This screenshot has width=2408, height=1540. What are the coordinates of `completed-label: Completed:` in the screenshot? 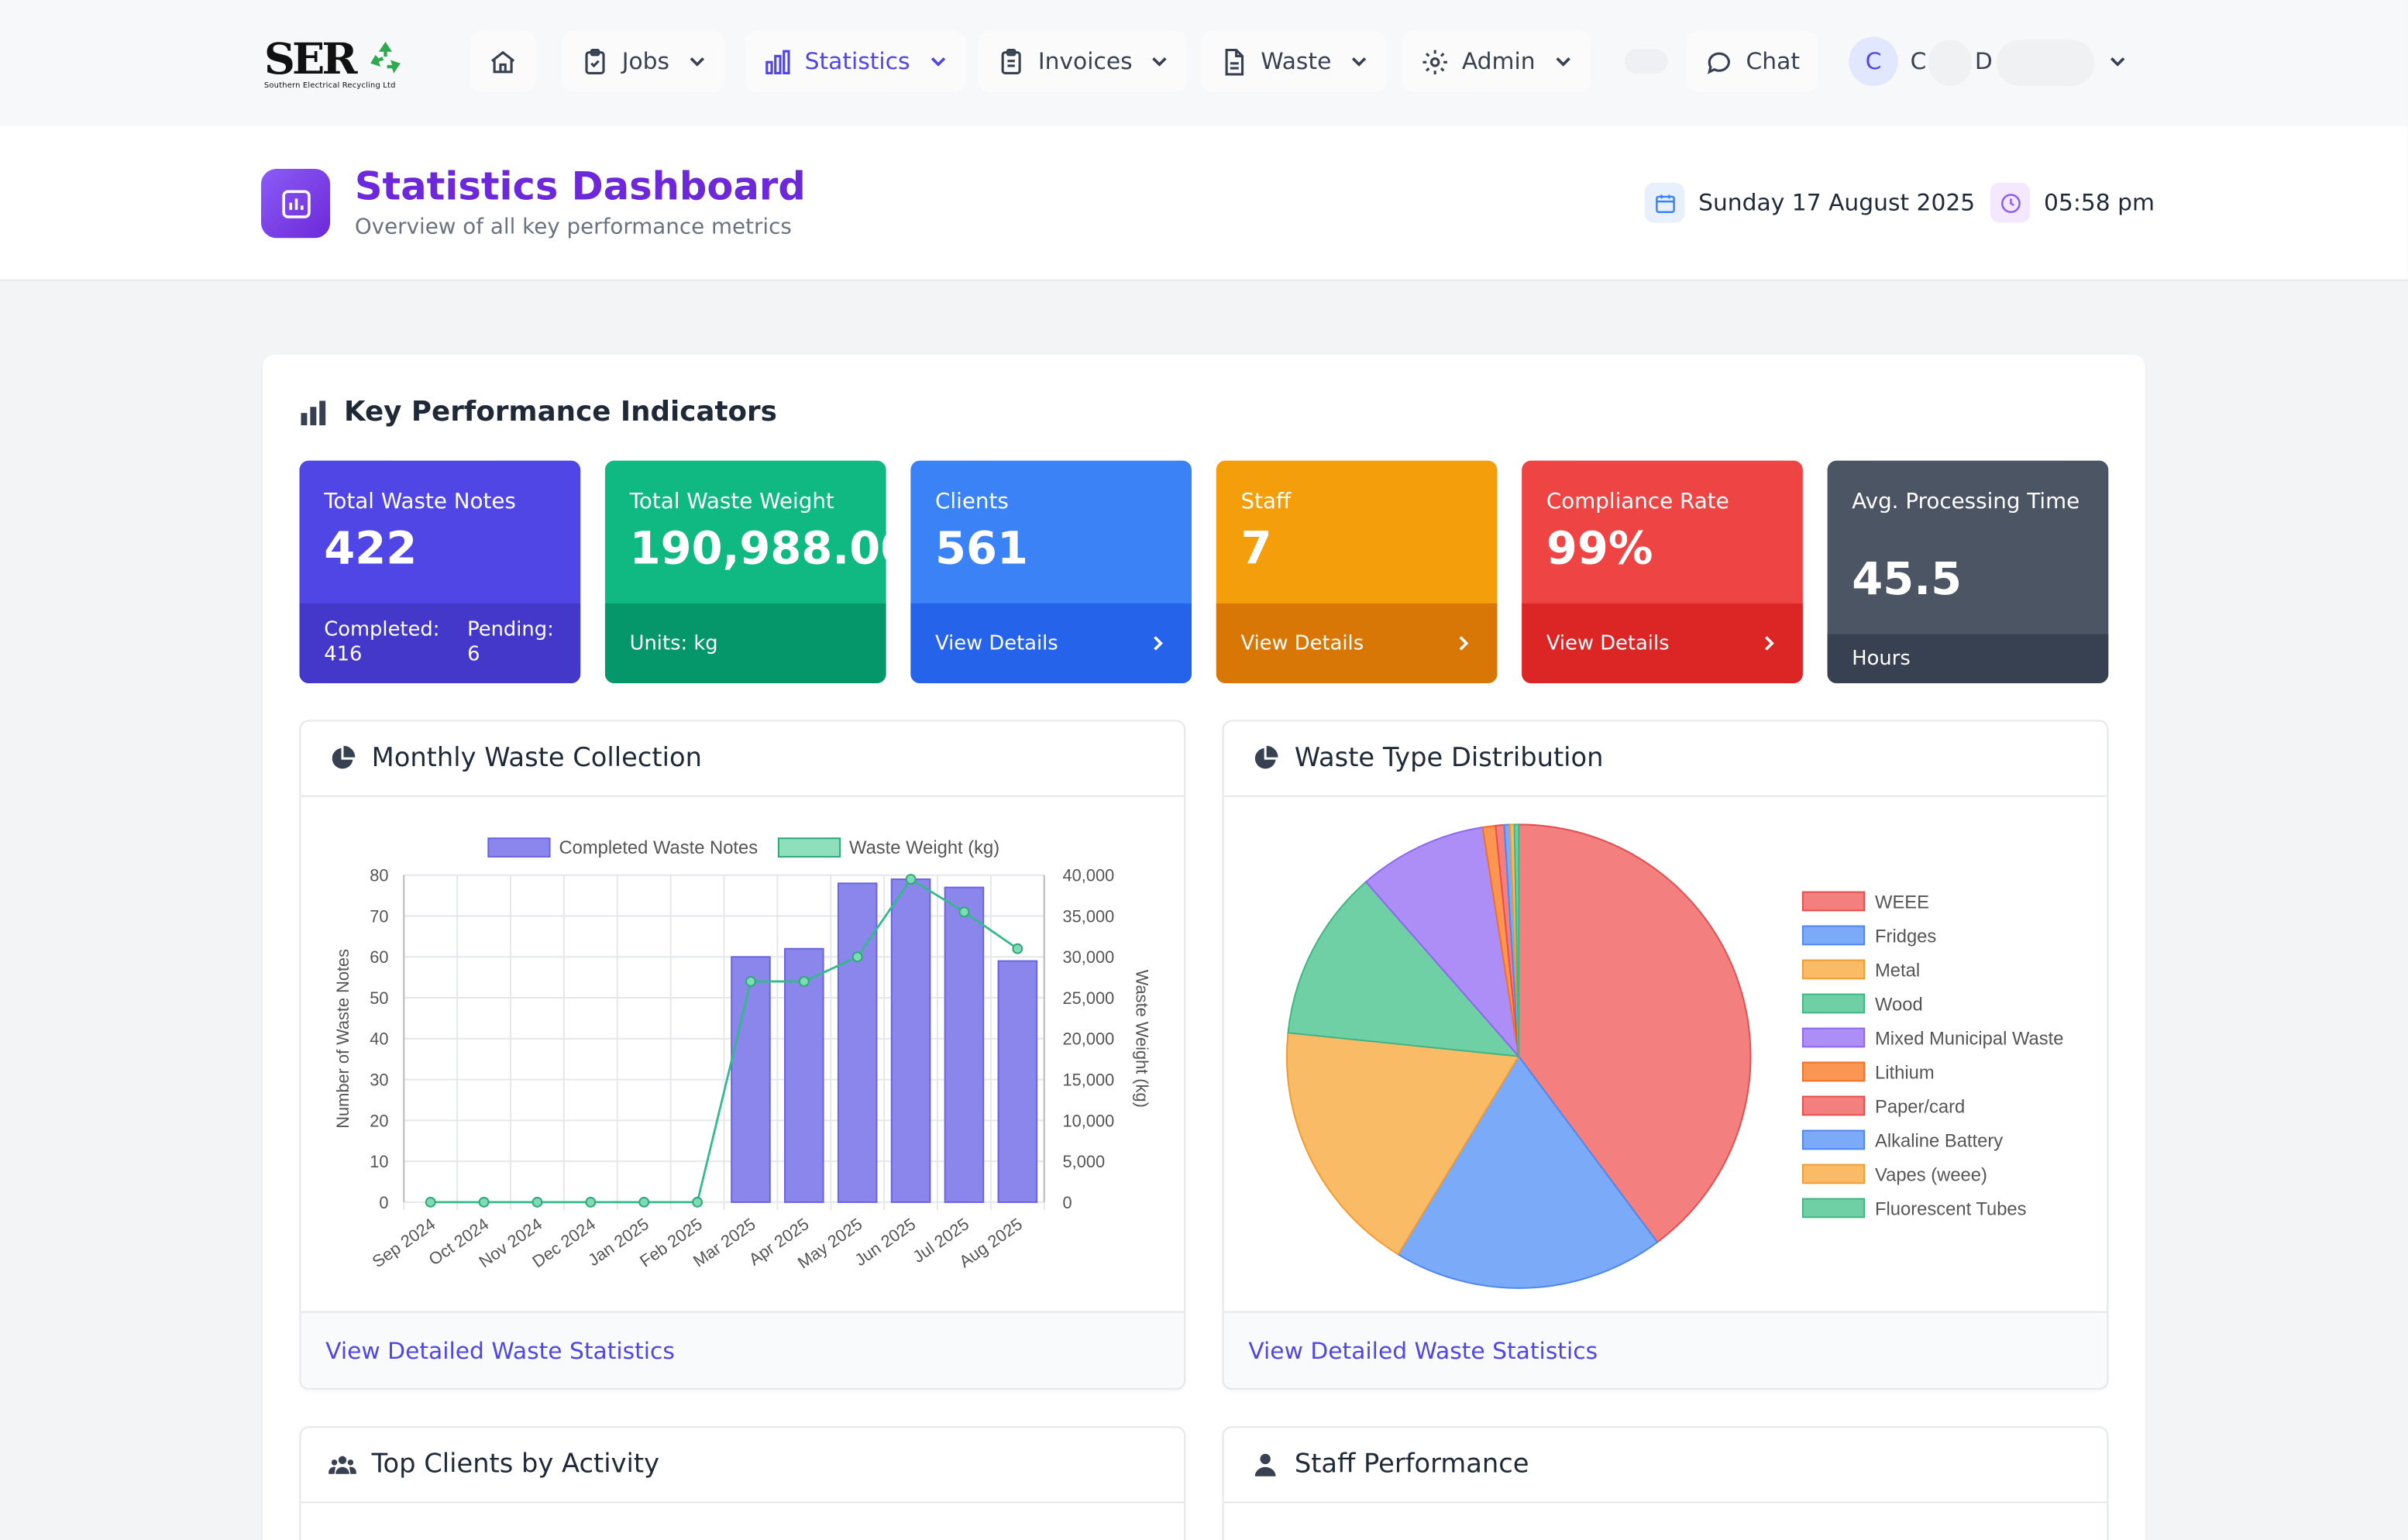 It's located at (382, 630).